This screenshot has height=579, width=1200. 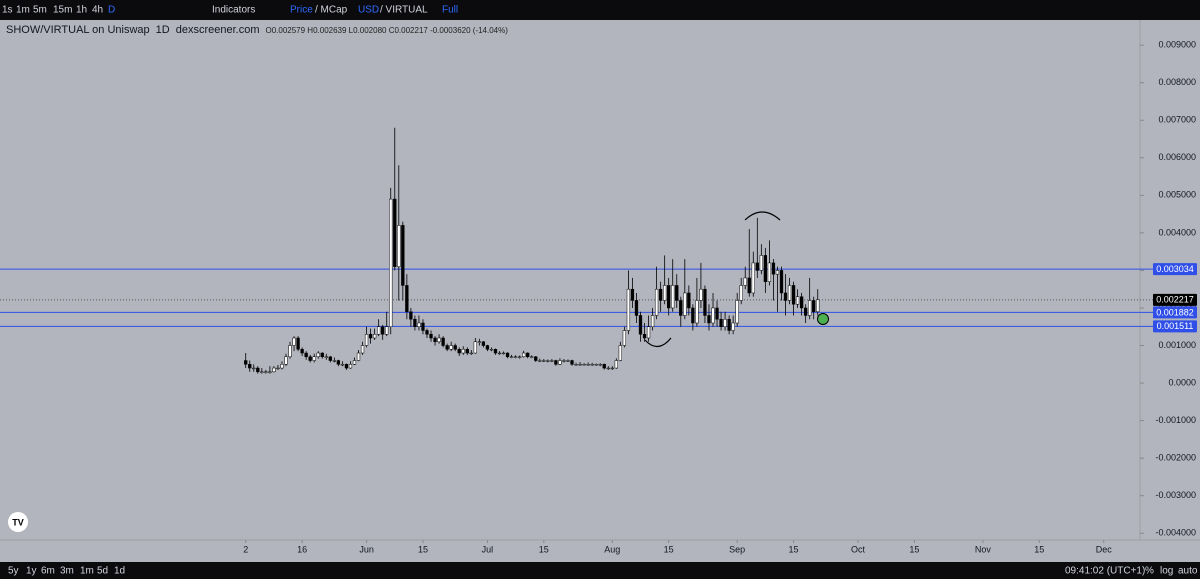 I want to click on usd-toggle: USD, so click(x=369, y=10).